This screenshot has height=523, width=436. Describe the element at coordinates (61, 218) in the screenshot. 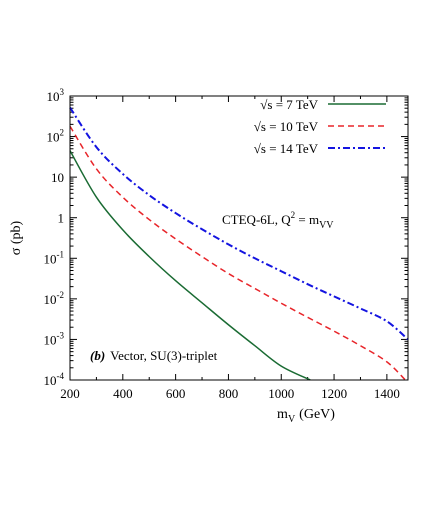

I see `y-tick-label: 1` at that location.